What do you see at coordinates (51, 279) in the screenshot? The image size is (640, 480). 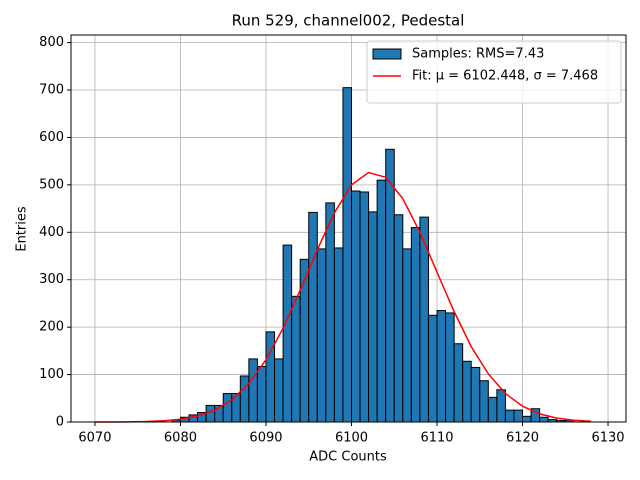 I see `y-tick-label: 300` at bounding box center [51, 279].